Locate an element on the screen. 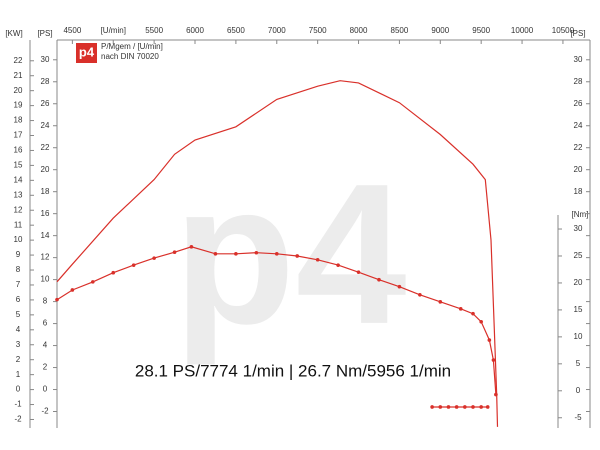 Image resolution: width=600 pixels, height=450 pixels. x-tick-label: 10000 is located at coordinates (522, 30).